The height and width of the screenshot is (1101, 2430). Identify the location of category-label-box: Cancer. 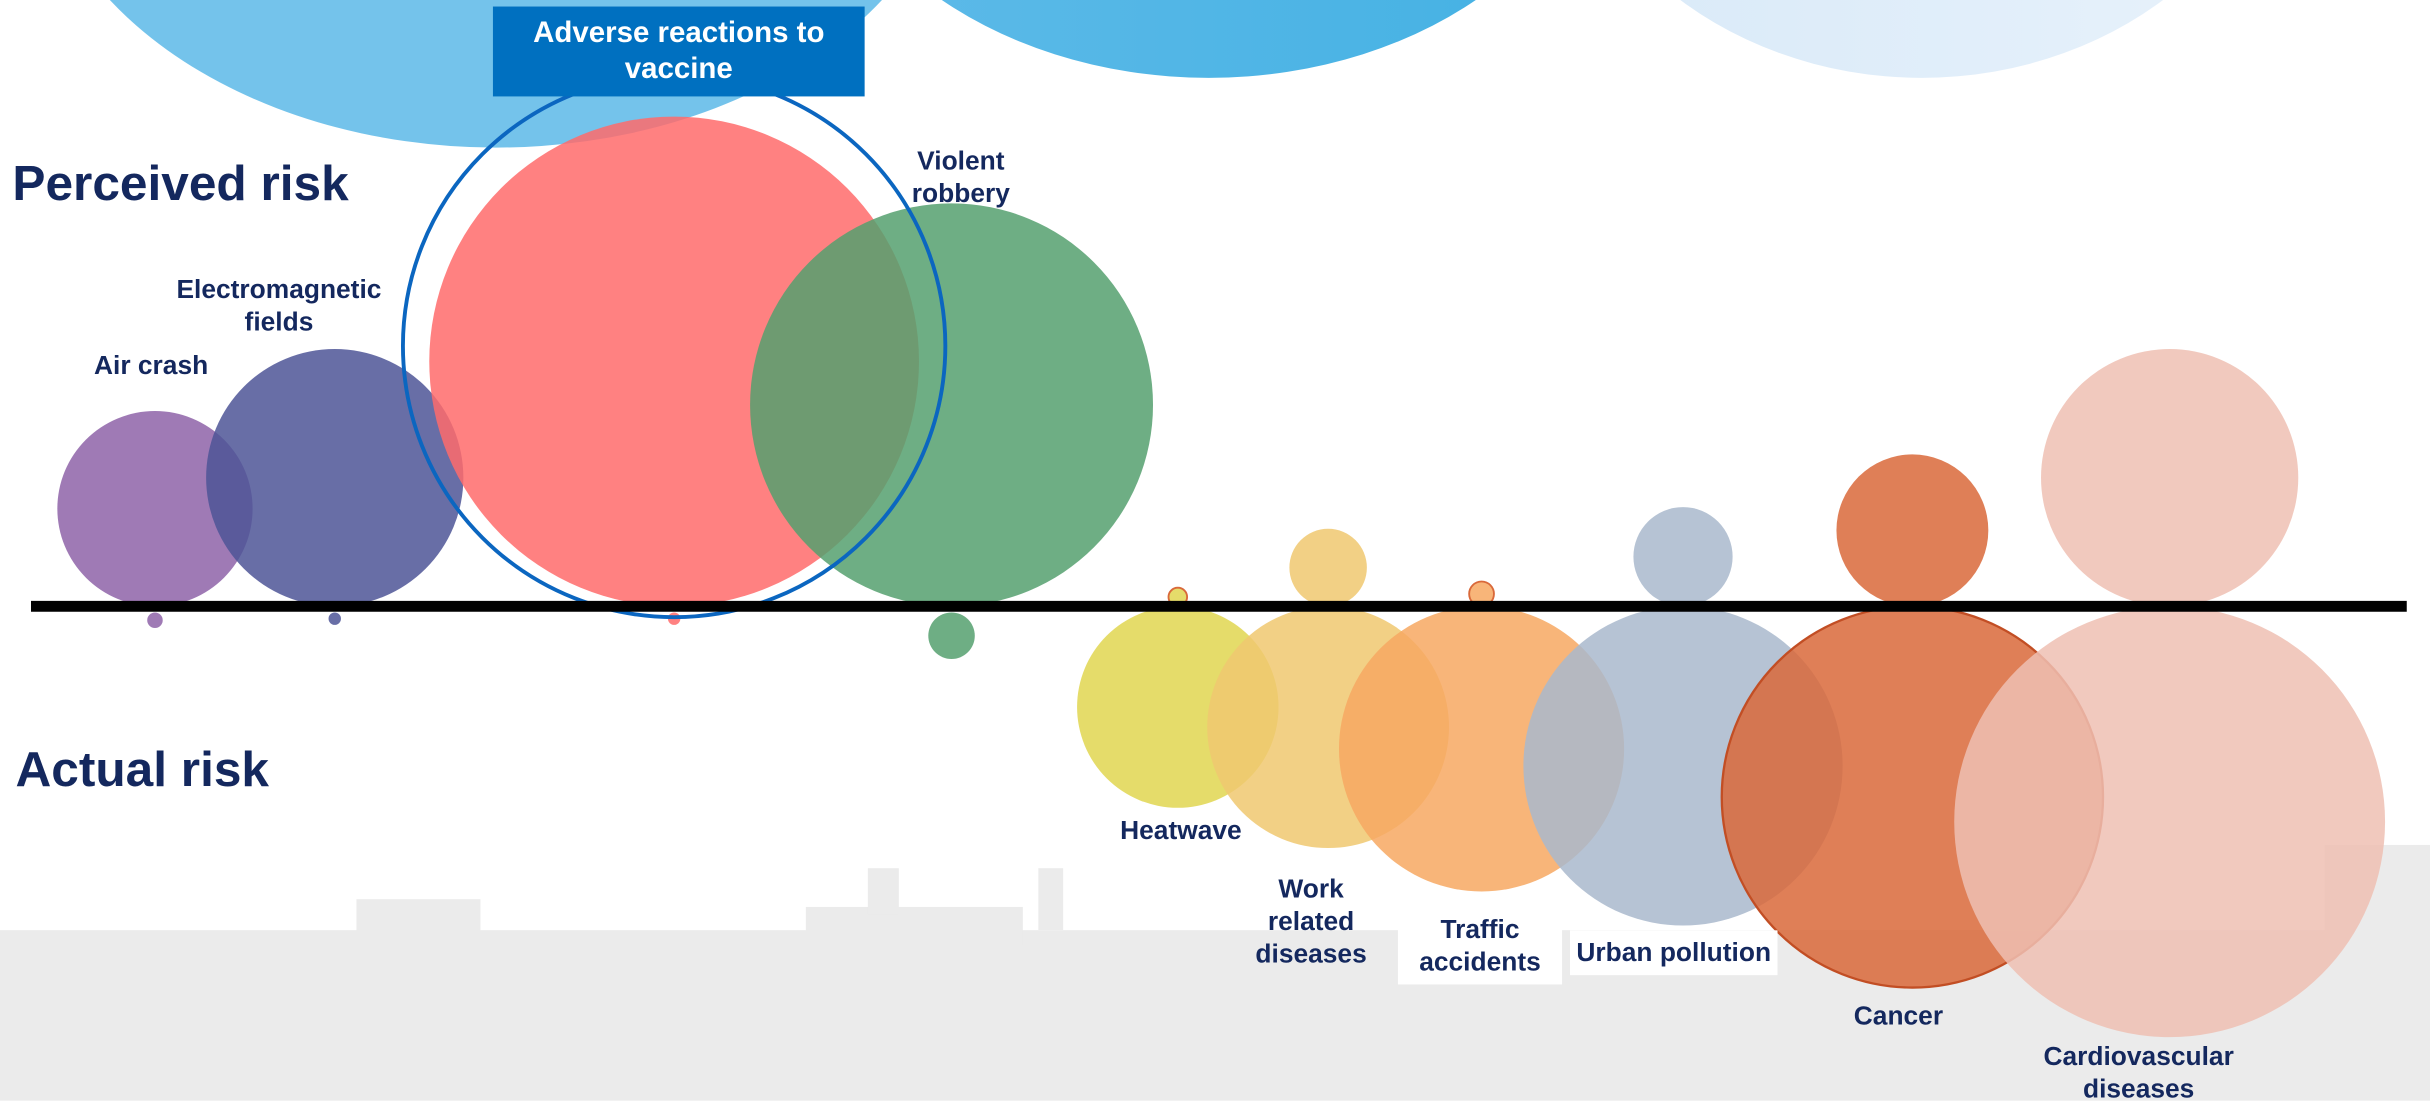
(1898, 1016).